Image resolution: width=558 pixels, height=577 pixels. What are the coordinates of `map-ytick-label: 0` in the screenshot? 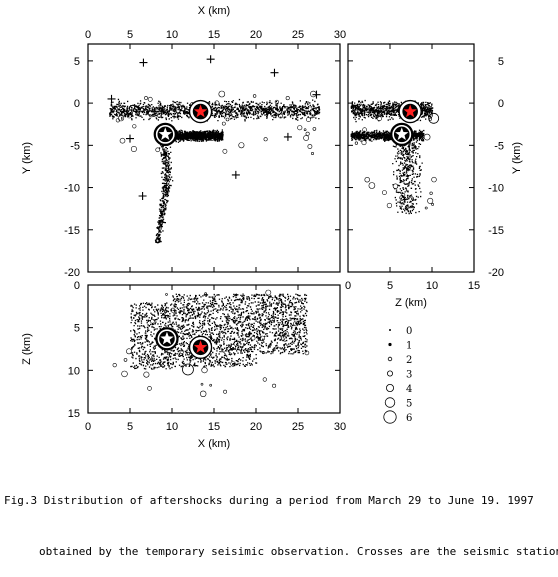 It's located at (77, 104).